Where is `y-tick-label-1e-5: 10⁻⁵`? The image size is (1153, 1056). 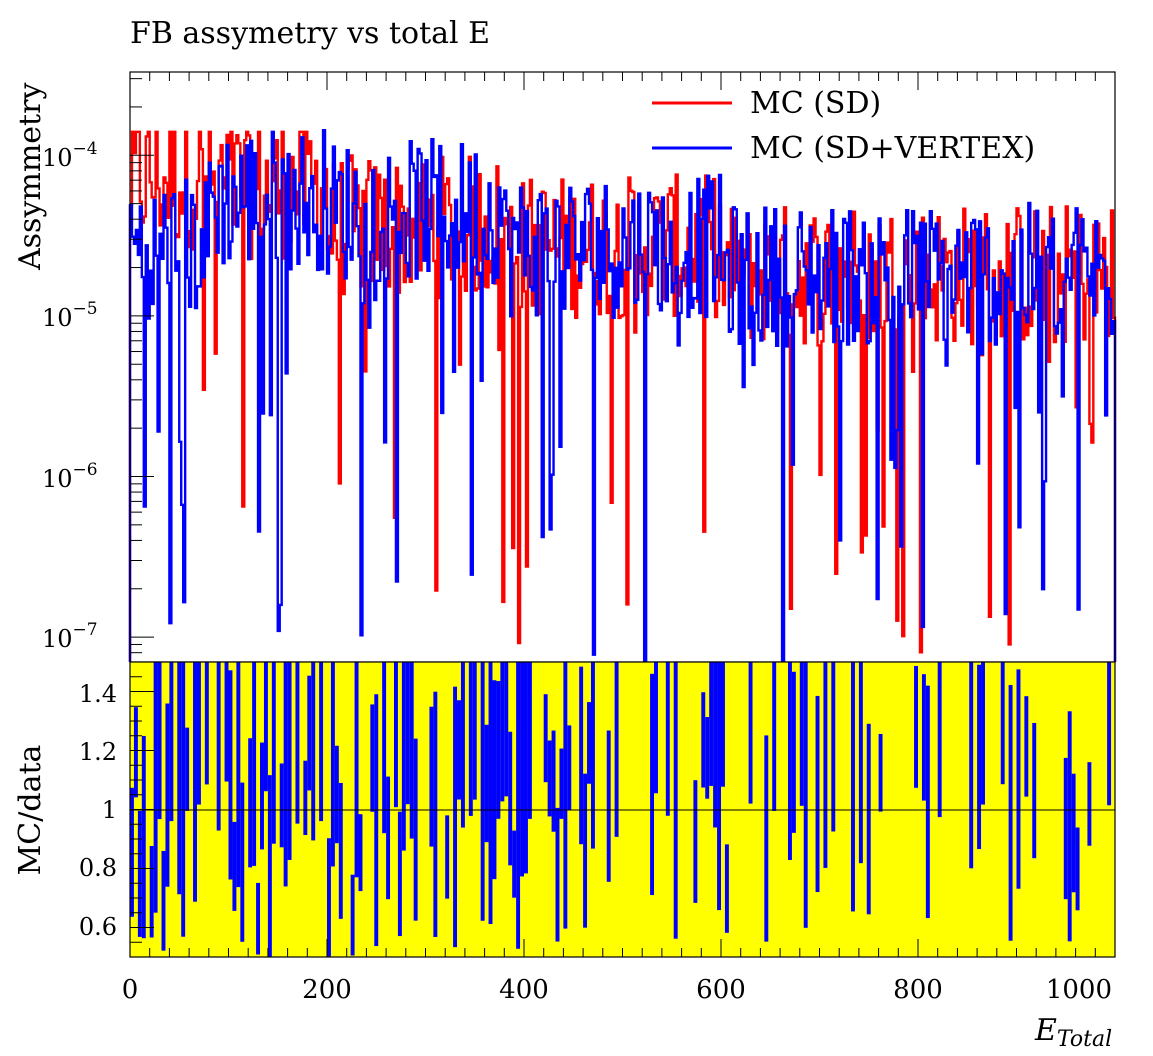 y-tick-label-1e-5: 10⁻⁵ is located at coordinates (70, 315).